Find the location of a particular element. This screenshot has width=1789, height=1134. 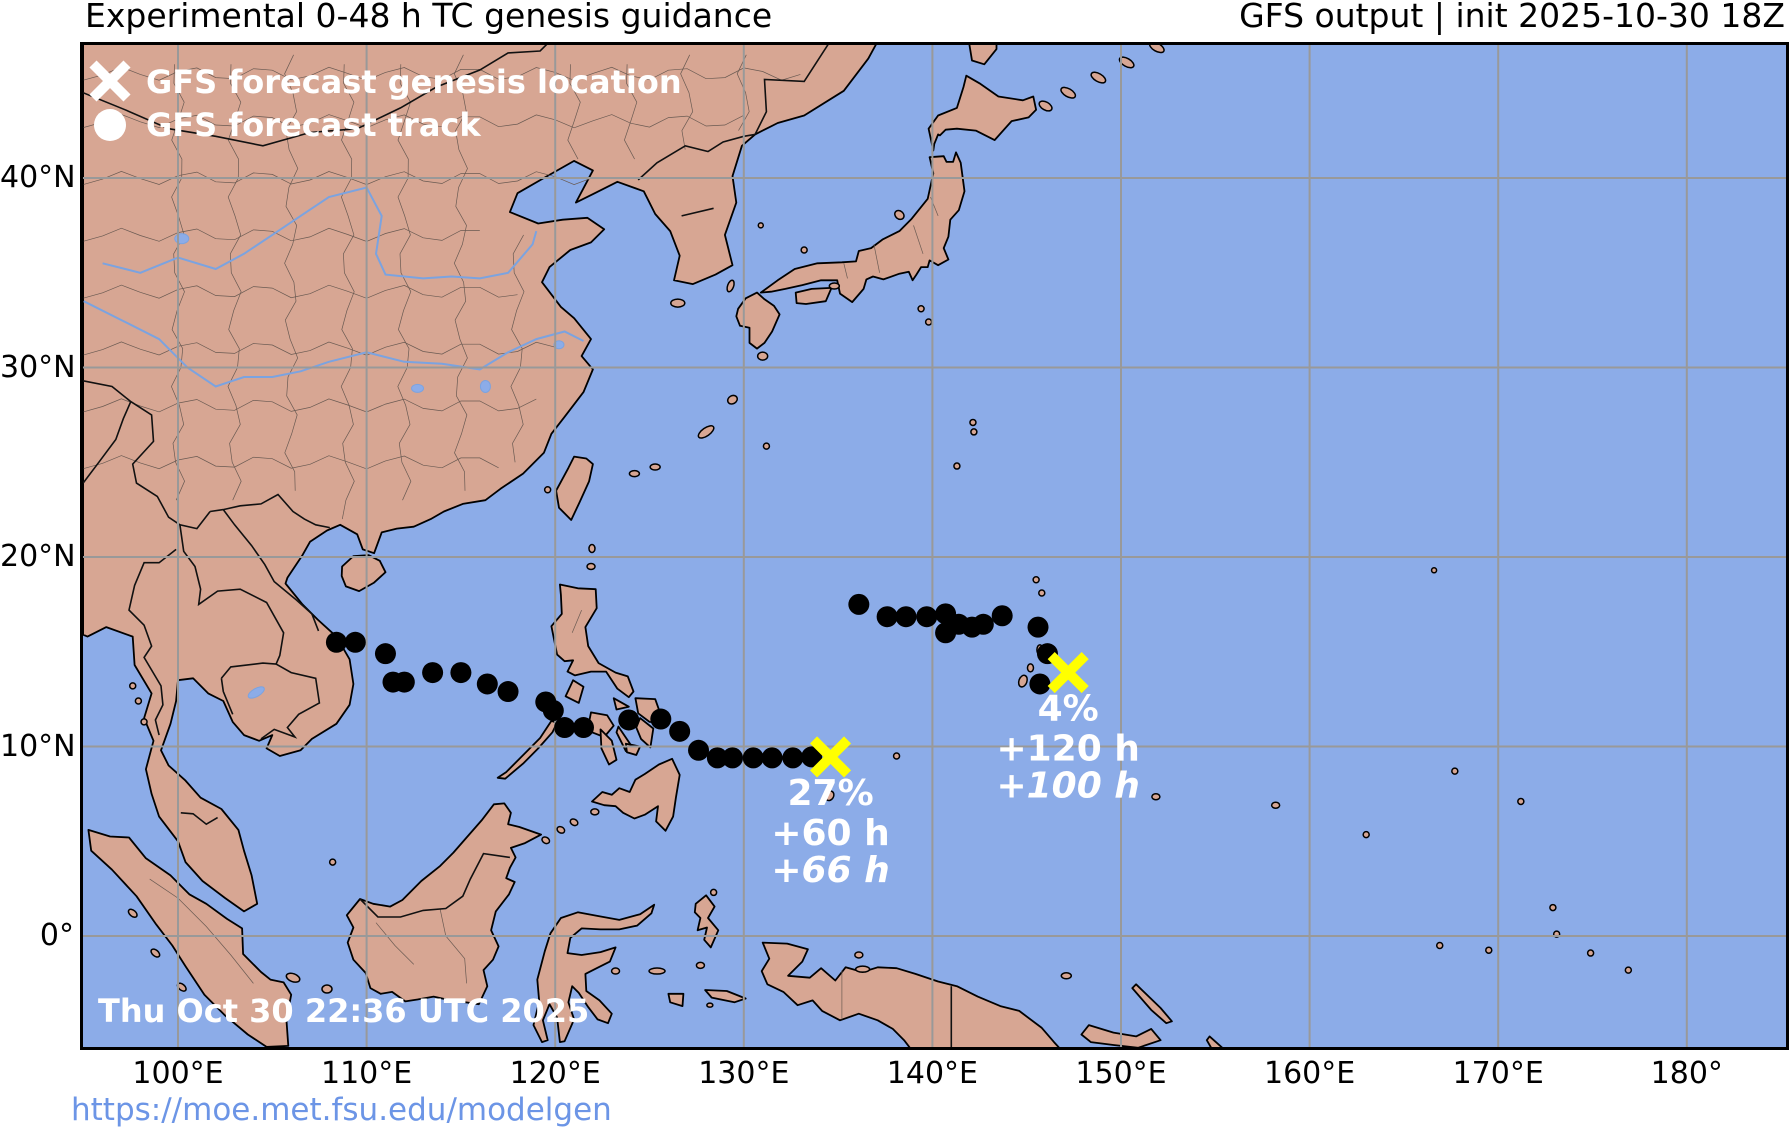

legend-genesis-label: GFS forecast genesis location is located at coordinates (414, 82).